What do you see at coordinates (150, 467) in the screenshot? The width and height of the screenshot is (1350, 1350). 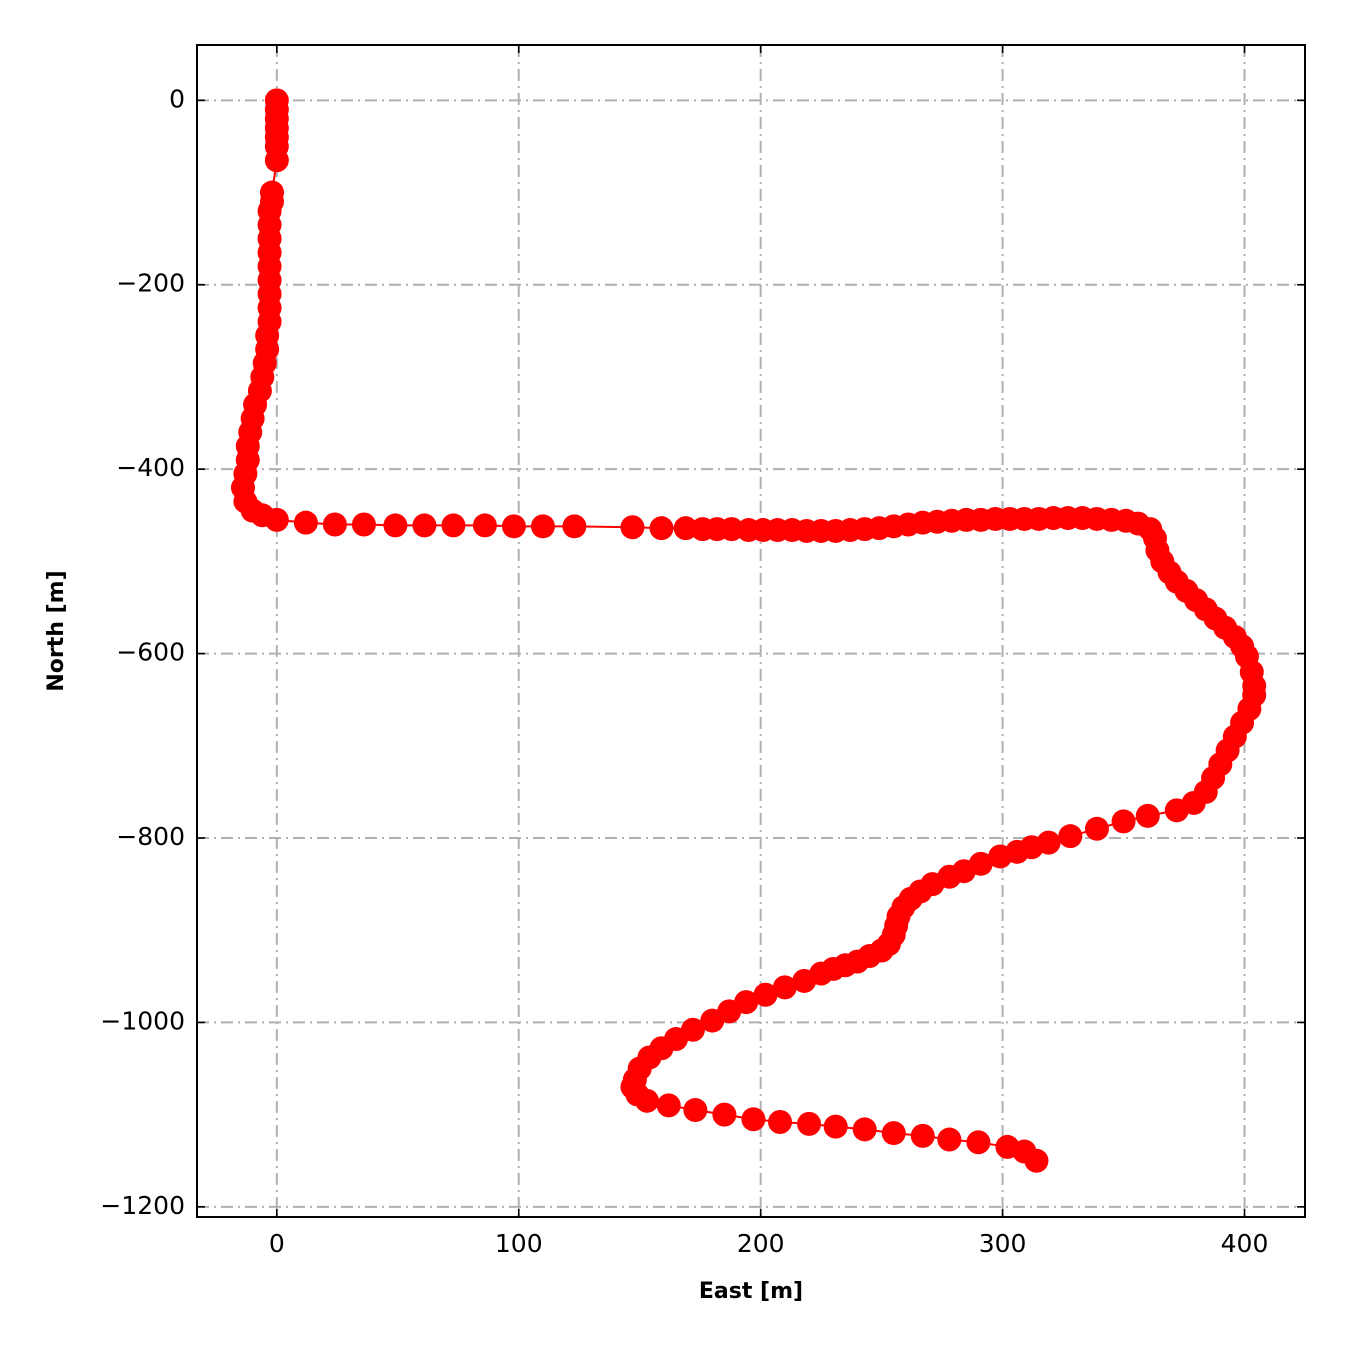 I see `y-tick-label: −400` at bounding box center [150, 467].